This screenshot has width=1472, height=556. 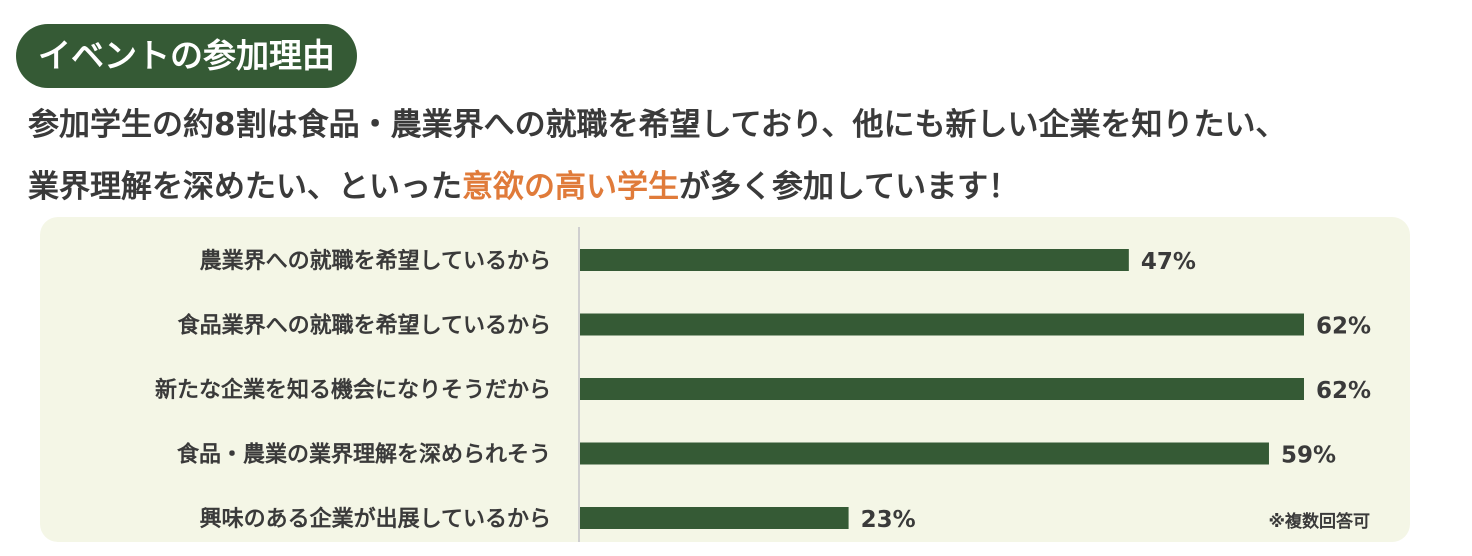 What do you see at coordinates (570, 187) in the screenshot?
I see `lead-highlight: 意欲の高い学生` at bounding box center [570, 187].